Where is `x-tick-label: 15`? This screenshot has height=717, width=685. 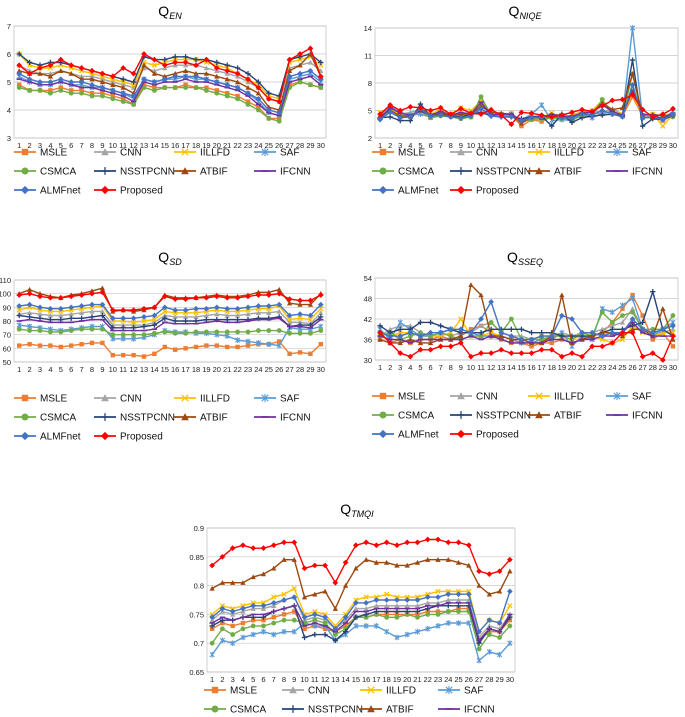 x-tick-label: 15 is located at coordinates (165, 145).